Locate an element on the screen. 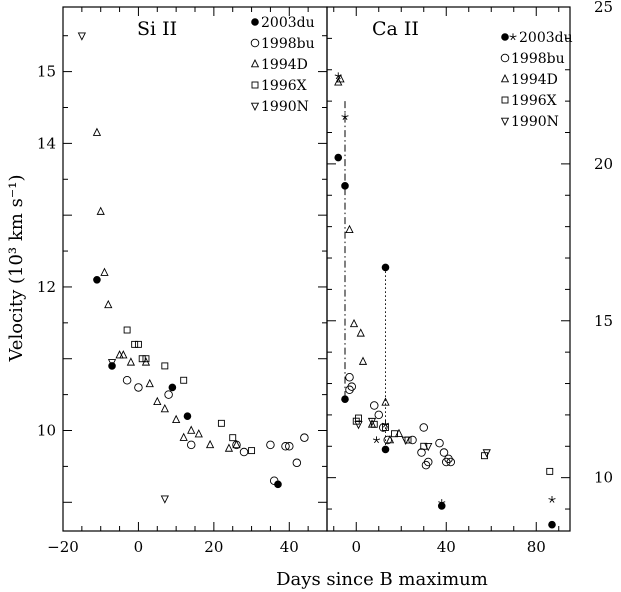  y-axis-title: Velocity (10³ km s⁻¹) is located at coordinates (16, 268).